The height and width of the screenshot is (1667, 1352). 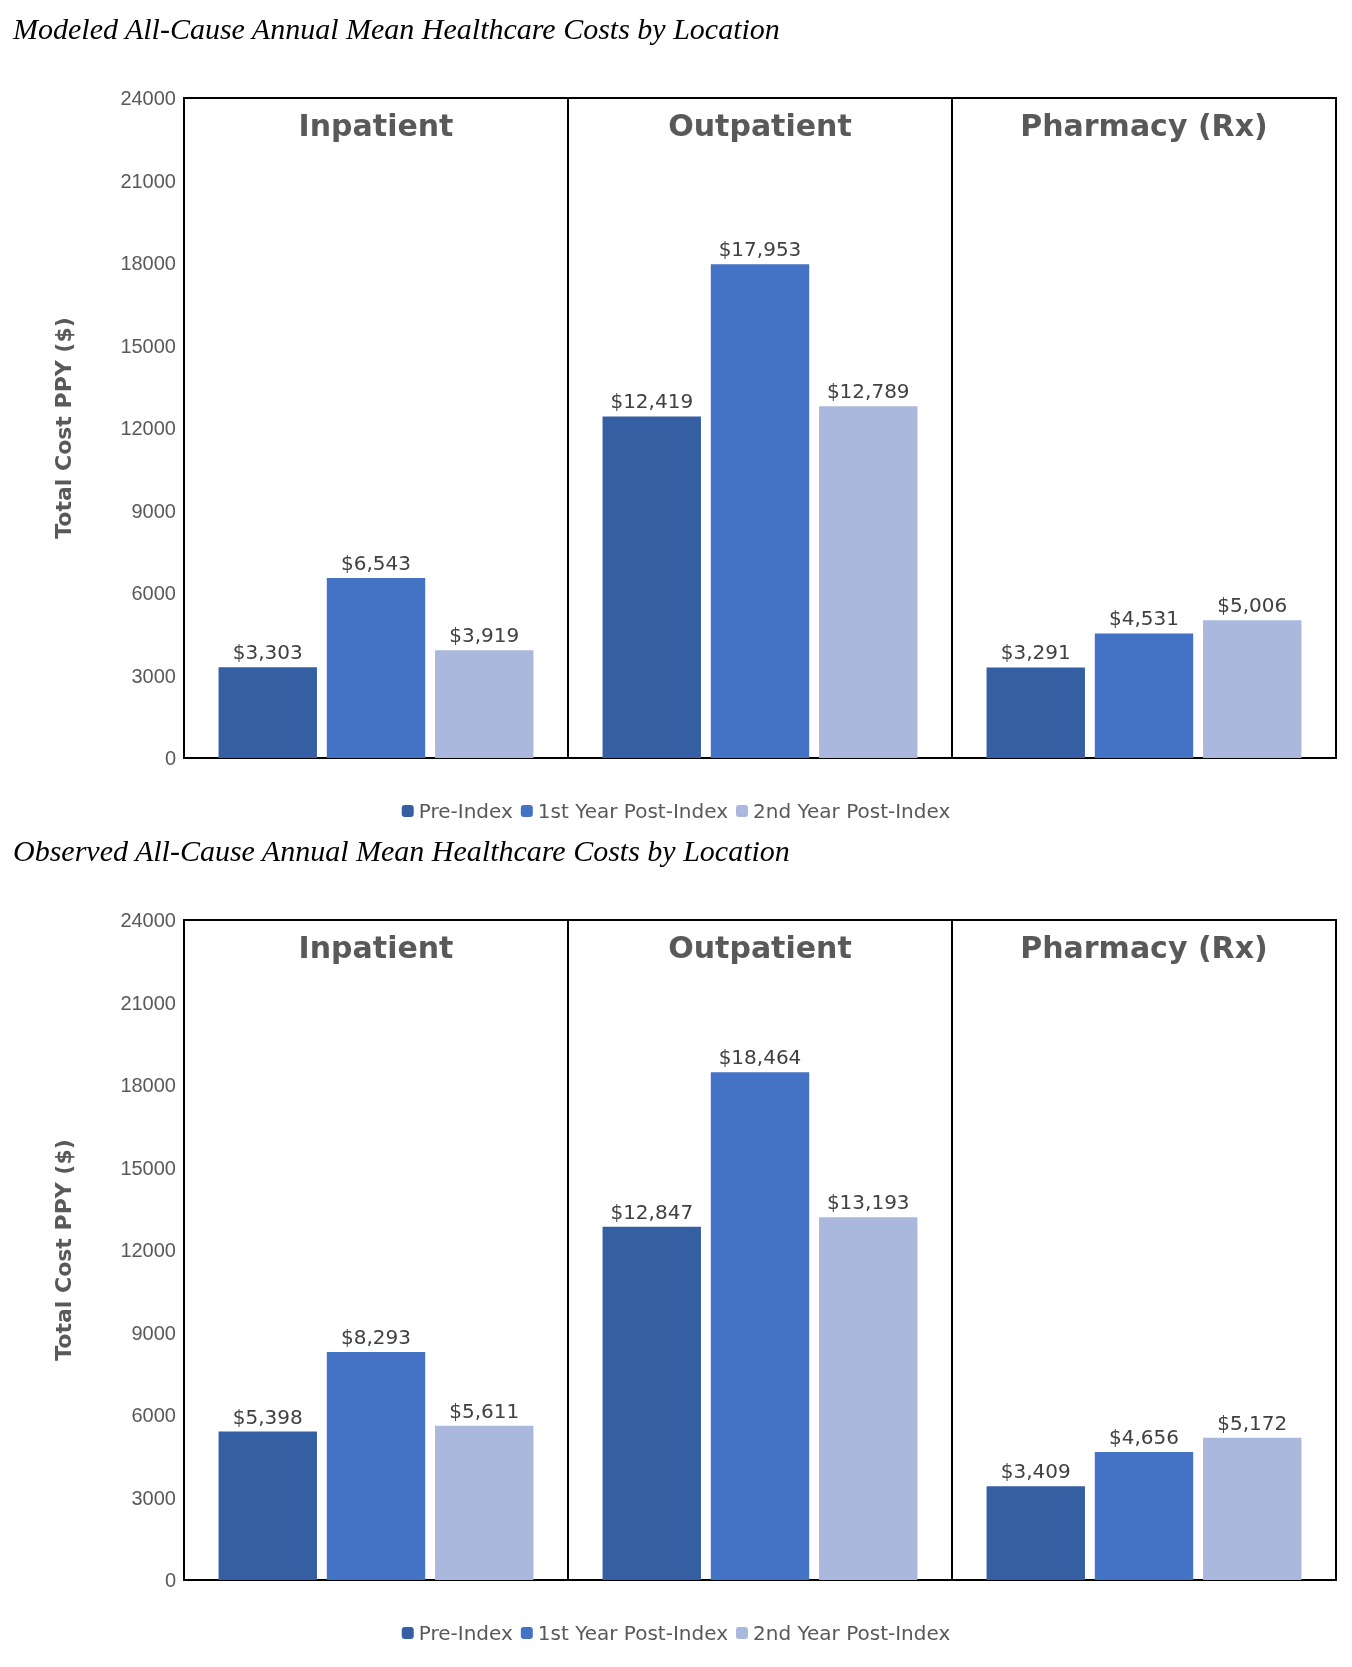 What do you see at coordinates (484, 1410) in the screenshot?
I see `data-label: $5,611` at bounding box center [484, 1410].